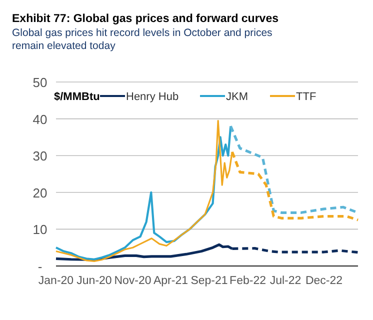  Describe the element at coordinates (56, 281) in the screenshot. I see `x-tick-label: Jan-20` at that location.